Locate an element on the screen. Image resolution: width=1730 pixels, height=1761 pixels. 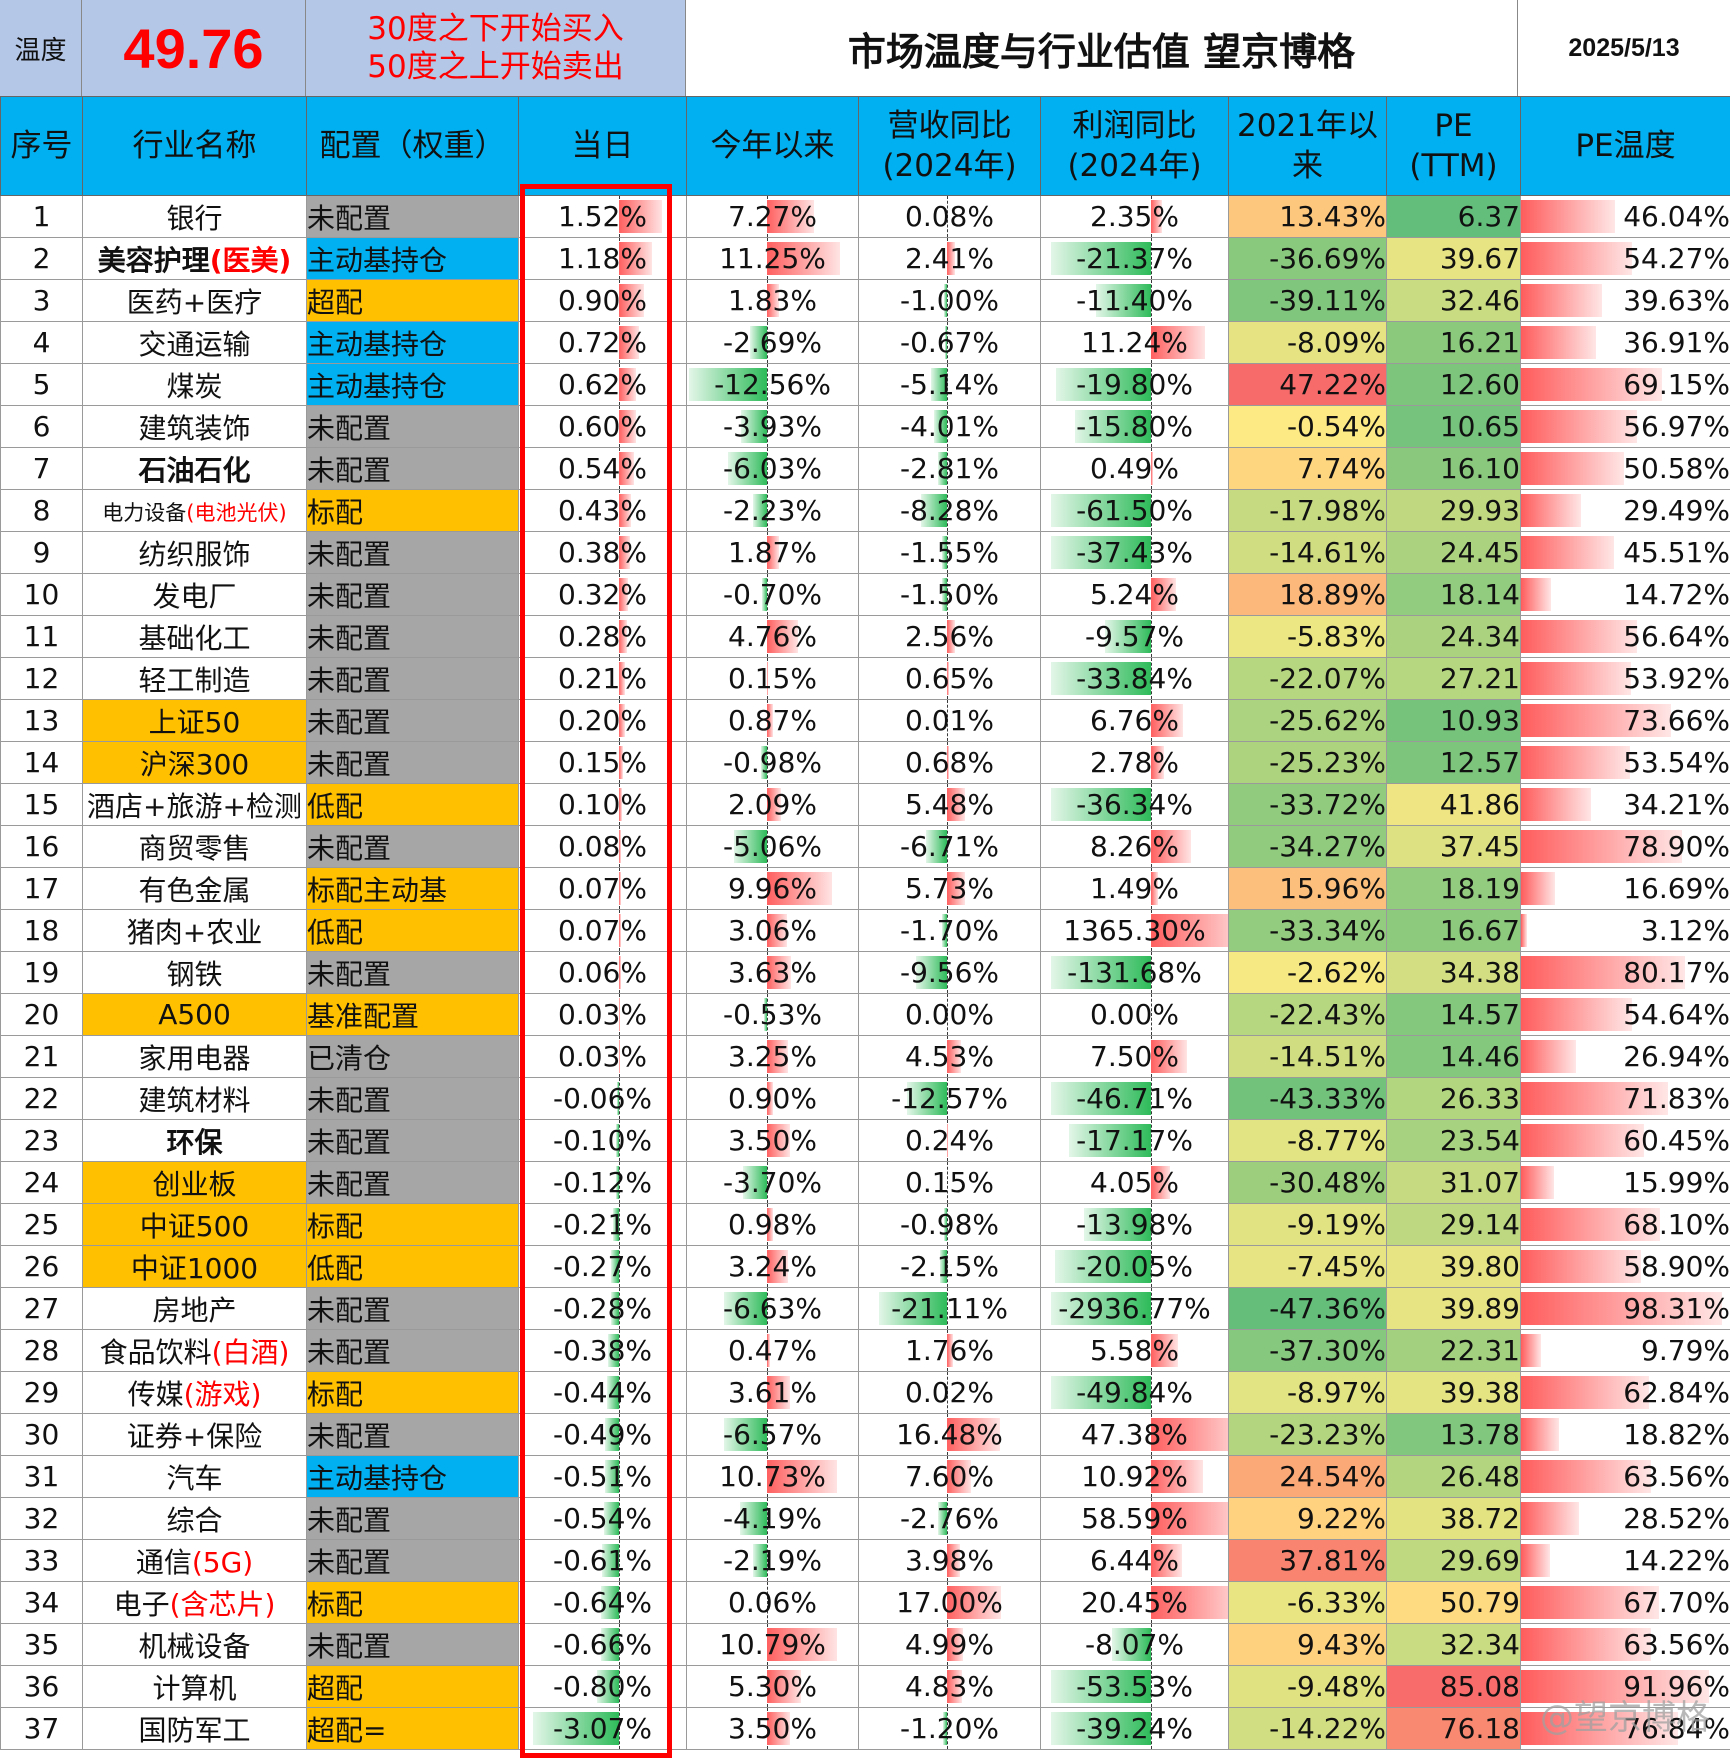
profit-yoy: 8.26% is located at coordinates (1134, 846).